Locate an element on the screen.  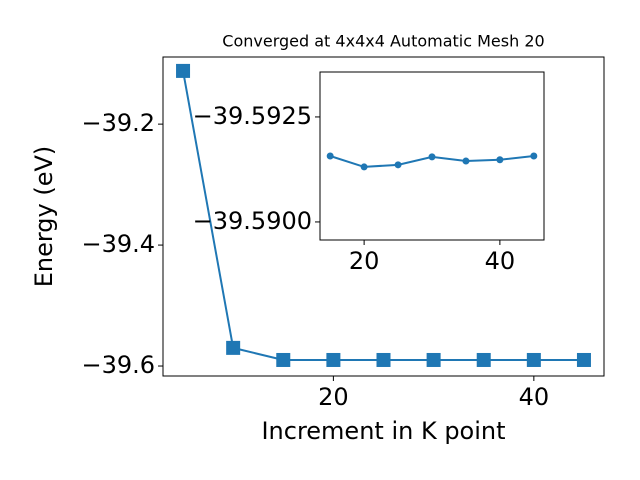
y-tick-label: −39.4 is located at coordinates (118, 244).